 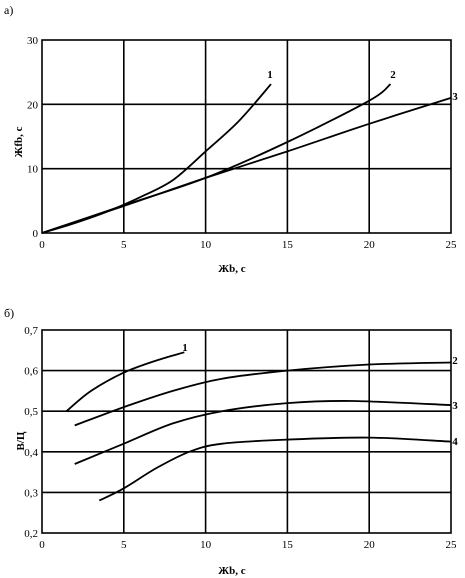 I want to click on y-axis-label: Жfb, c, so click(x=19, y=141).